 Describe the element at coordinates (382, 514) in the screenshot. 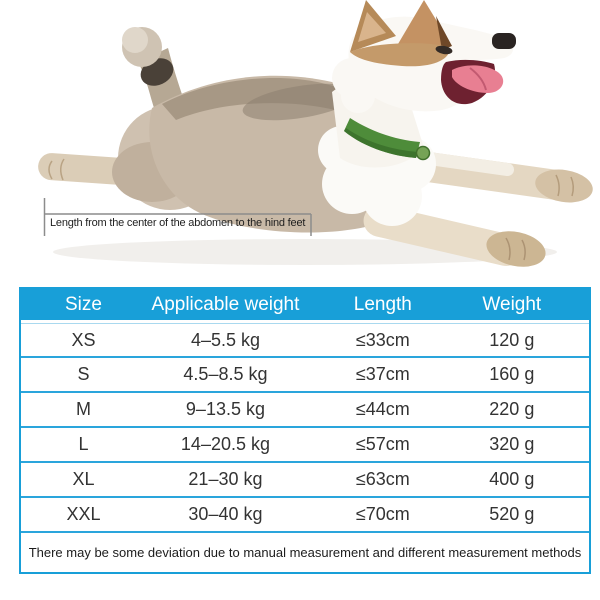

I see `cell-length: ≤70cm` at that location.